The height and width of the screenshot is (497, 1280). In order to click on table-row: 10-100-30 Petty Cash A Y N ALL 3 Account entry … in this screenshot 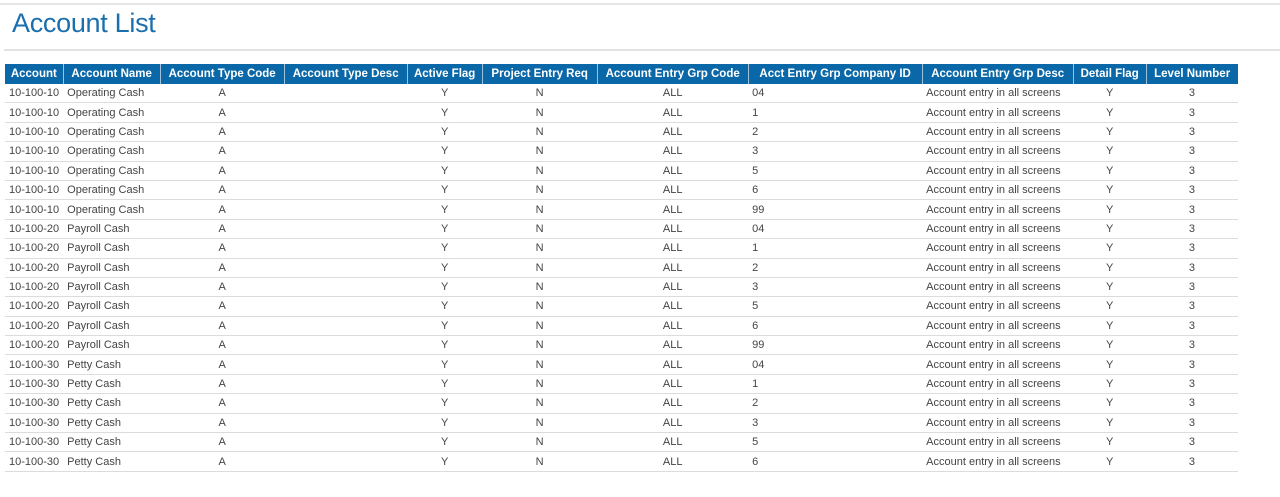, I will do `click(621, 423)`.